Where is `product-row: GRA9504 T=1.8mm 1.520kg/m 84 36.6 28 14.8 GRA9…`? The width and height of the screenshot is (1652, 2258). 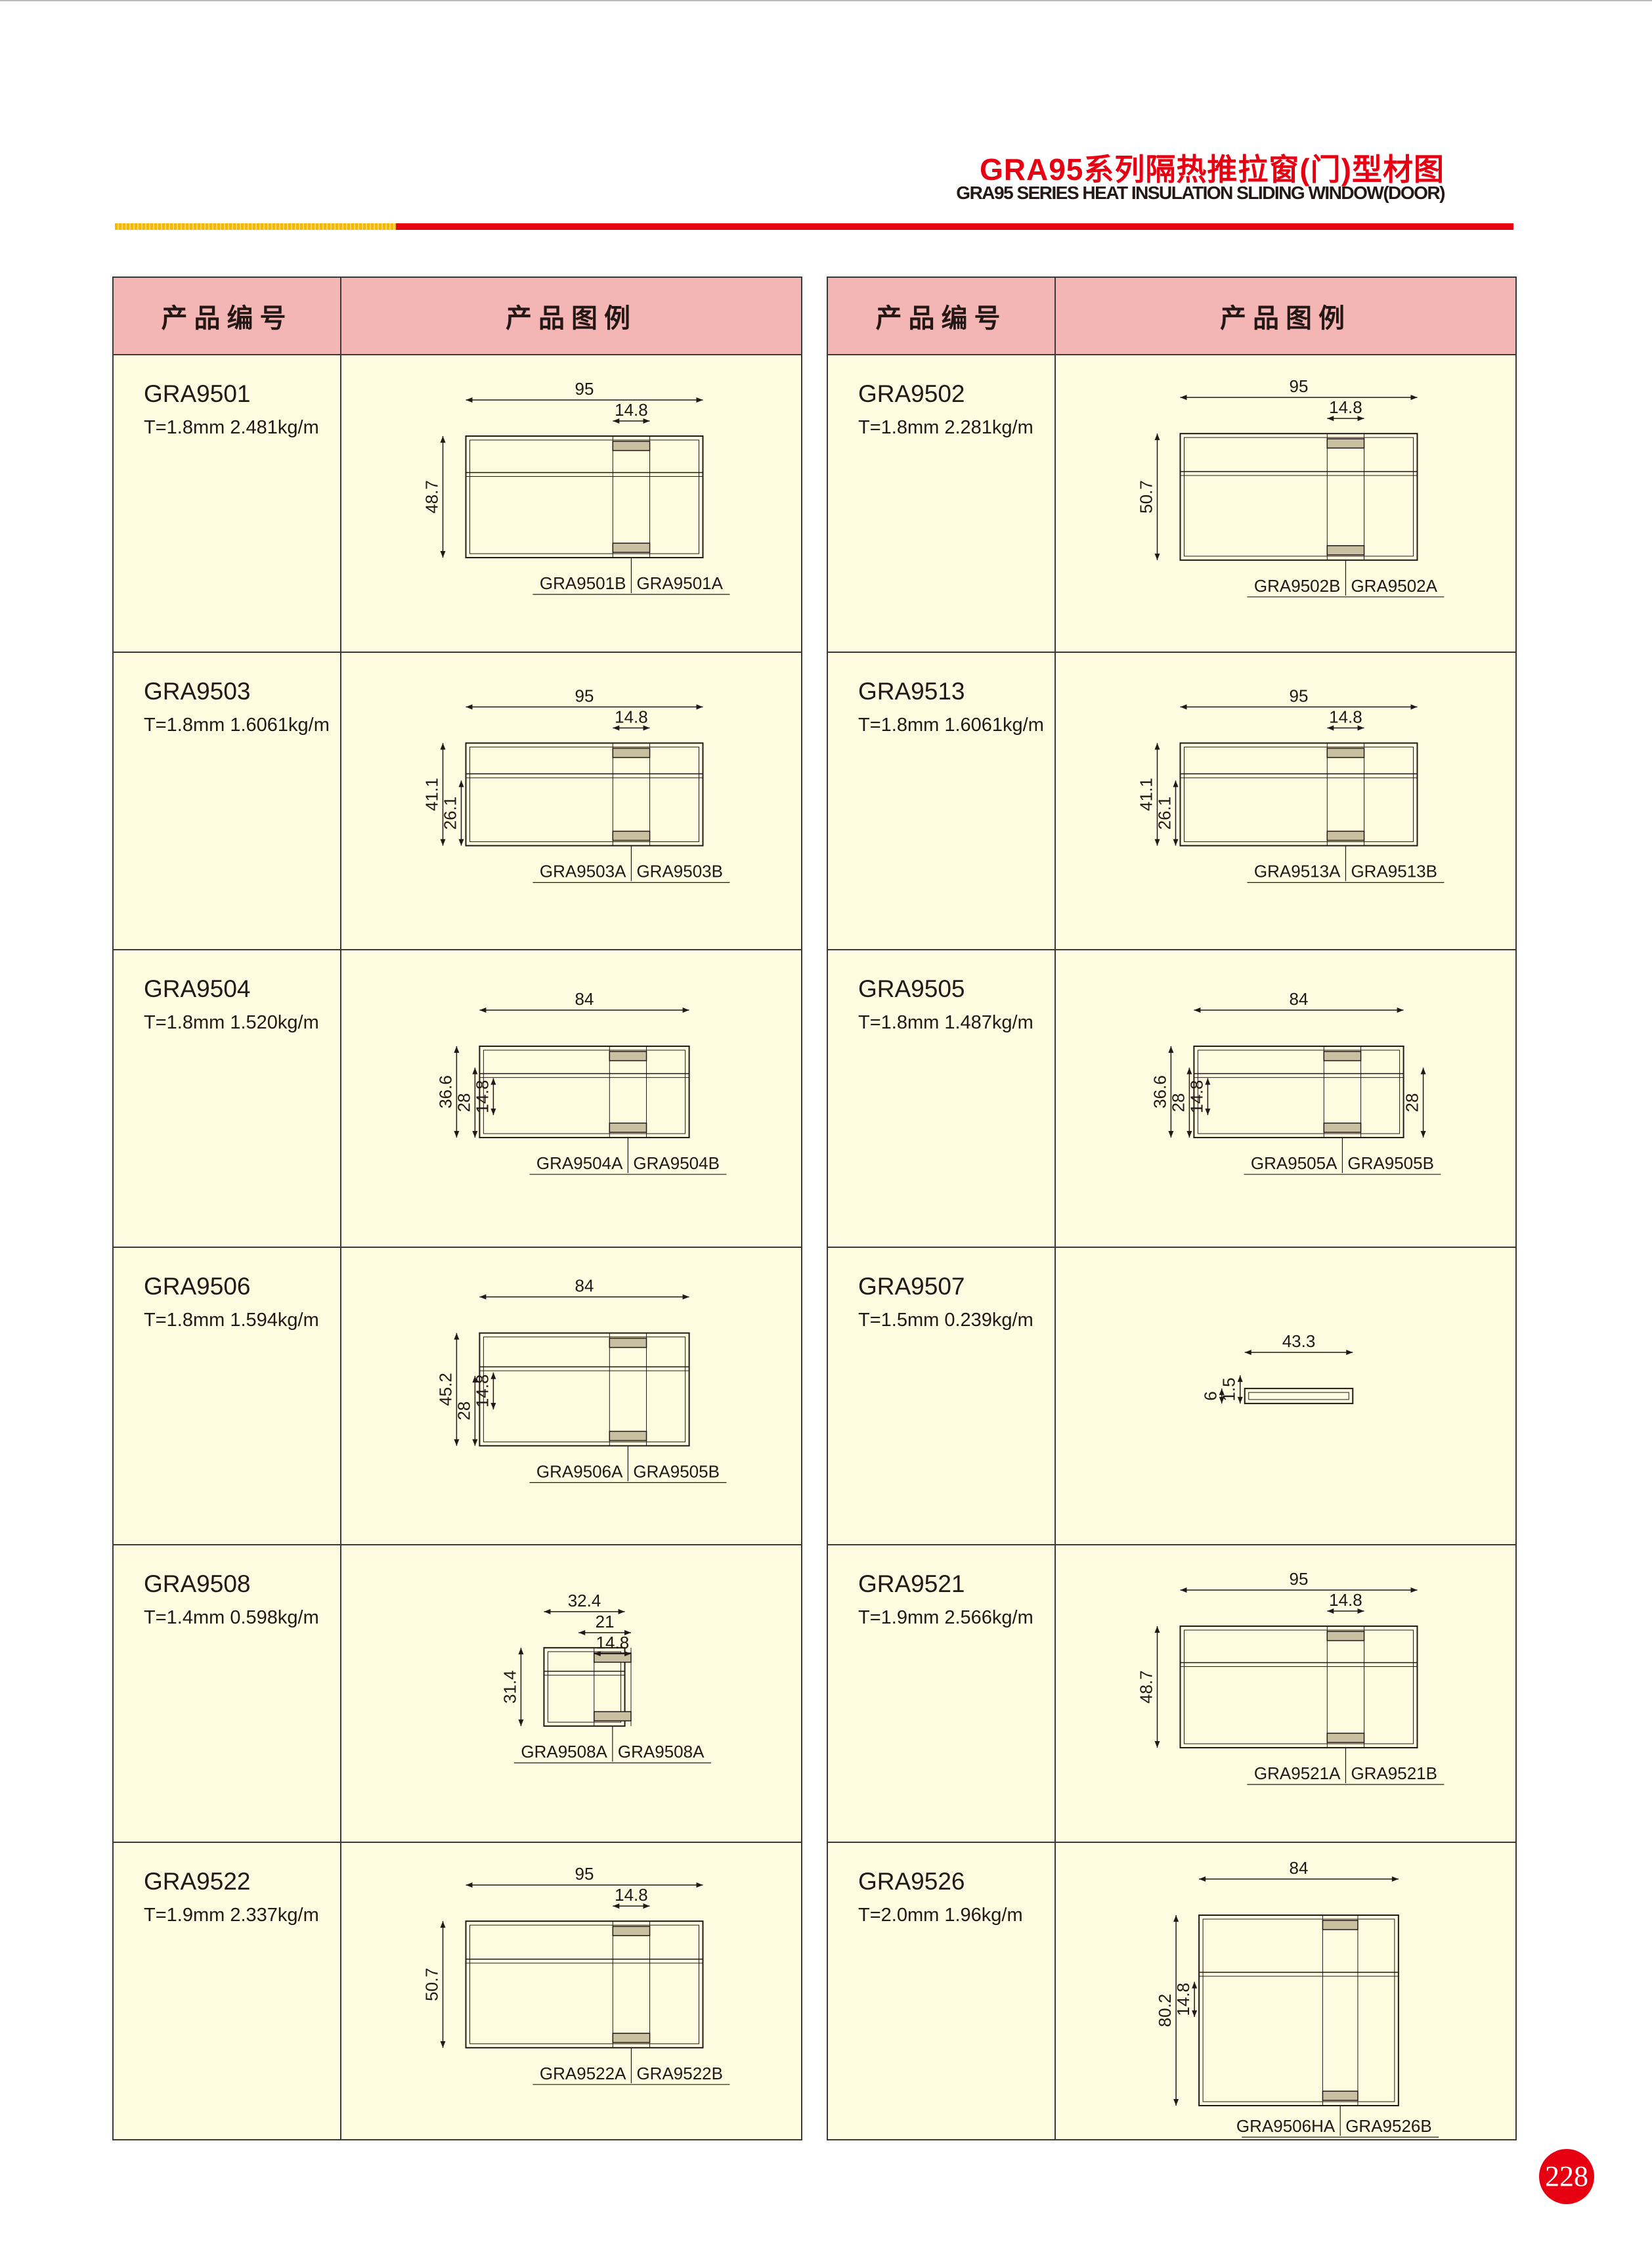 product-row: GRA9504 T=1.8mm 1.520kg/m 84 36.6 28 14.8 GRA9… is located at coordinates (457, 1098).